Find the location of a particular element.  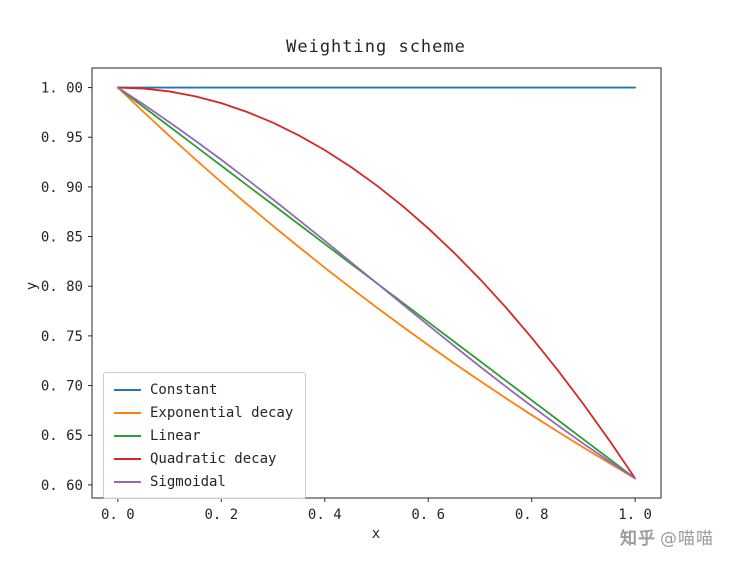

legend-label-linear: Linear is located at coordinates (175, 435).